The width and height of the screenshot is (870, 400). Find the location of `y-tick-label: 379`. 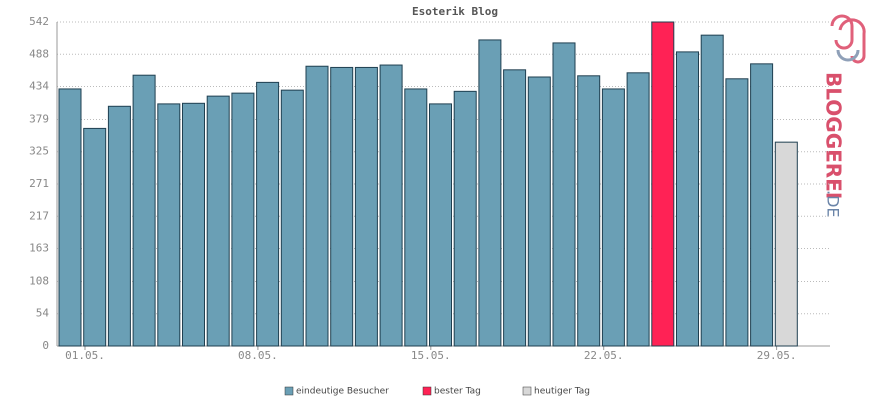

y-tick-label: 379 is located at coordinates (39, 118).